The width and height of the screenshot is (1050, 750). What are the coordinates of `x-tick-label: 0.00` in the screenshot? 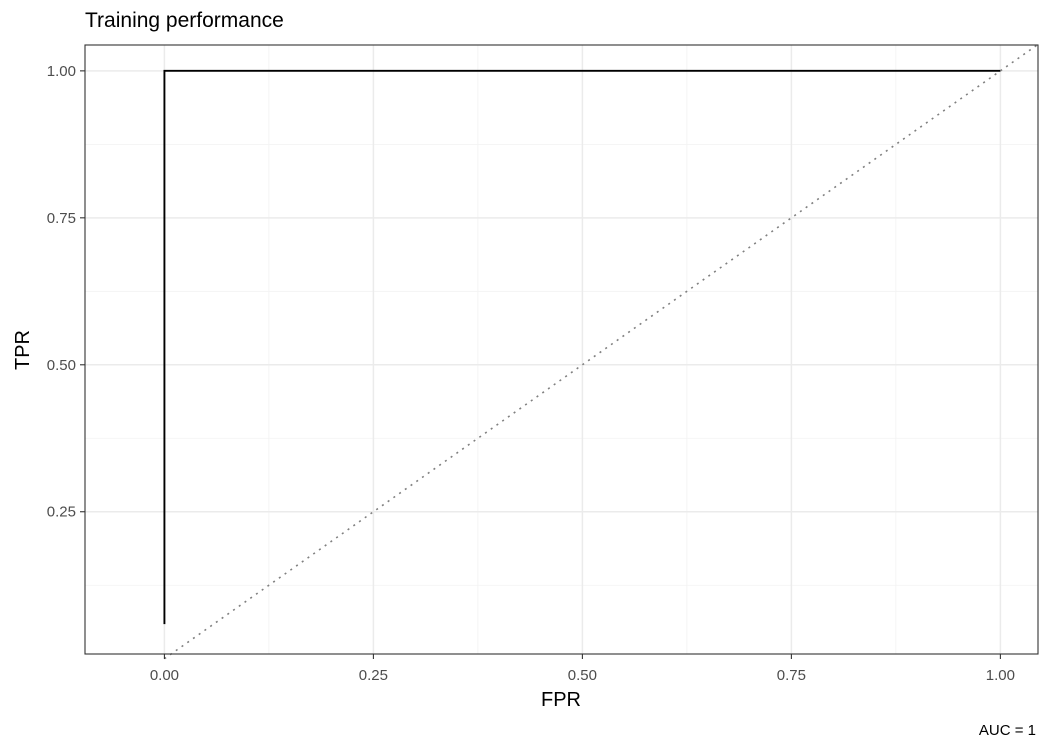 It's located at (164, 675).